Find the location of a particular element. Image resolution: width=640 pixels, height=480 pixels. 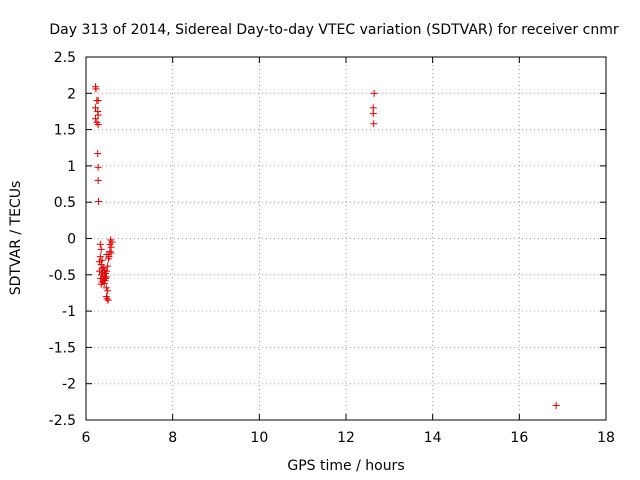

x-tick-label: 18 is located at coordinates (606, 438).